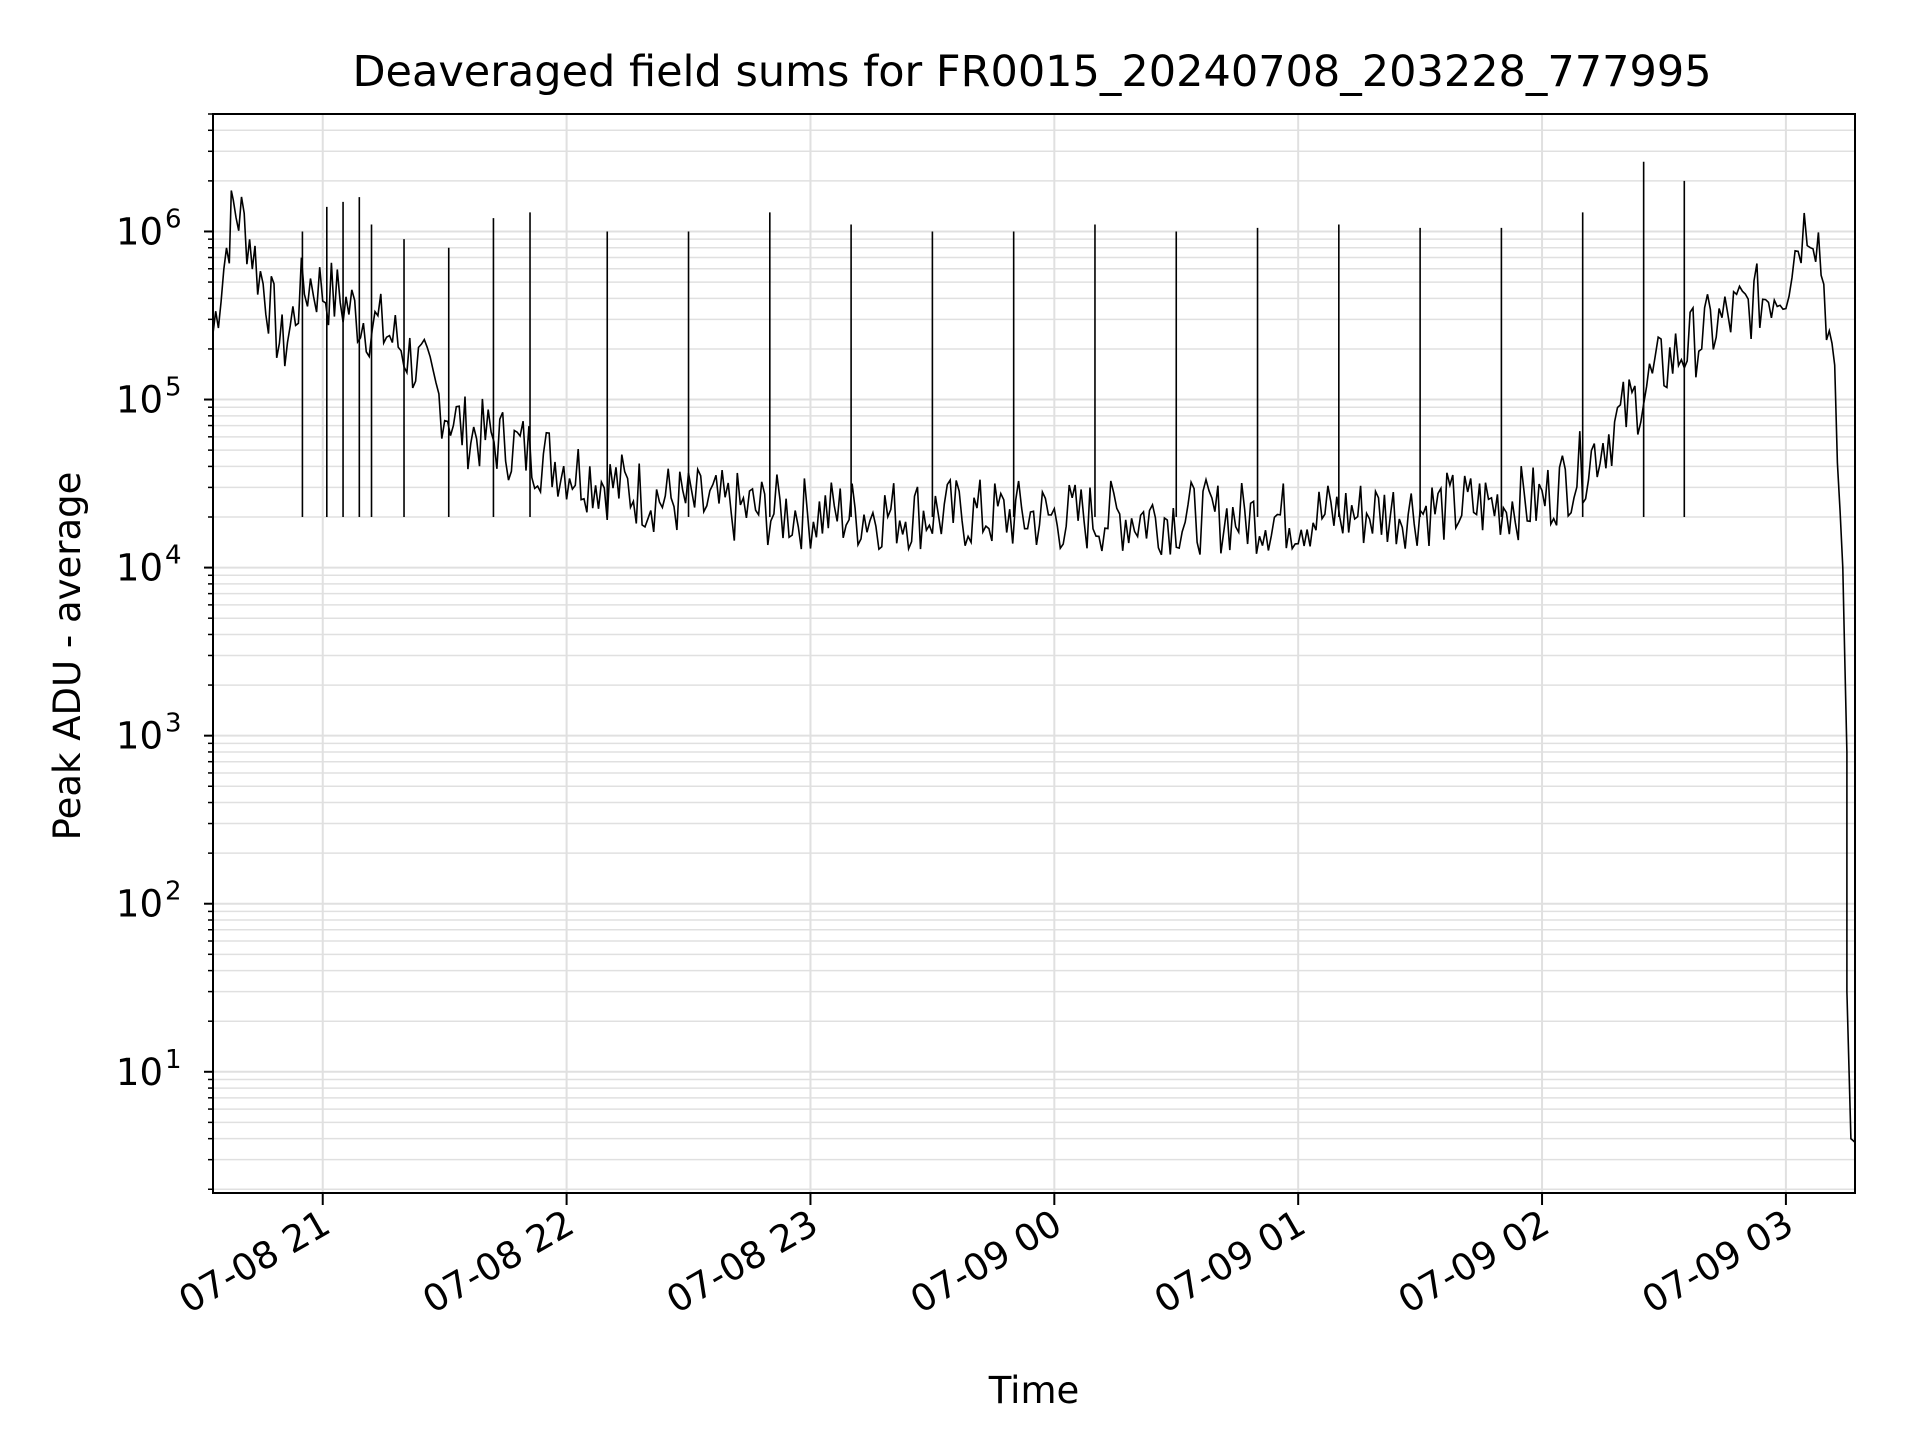 The height and width of the screenshot is (1440, 1920). Describe the element at coordinates (173, 1060) in the screenshot. I see `y-tick-exponent: 1` at that location.